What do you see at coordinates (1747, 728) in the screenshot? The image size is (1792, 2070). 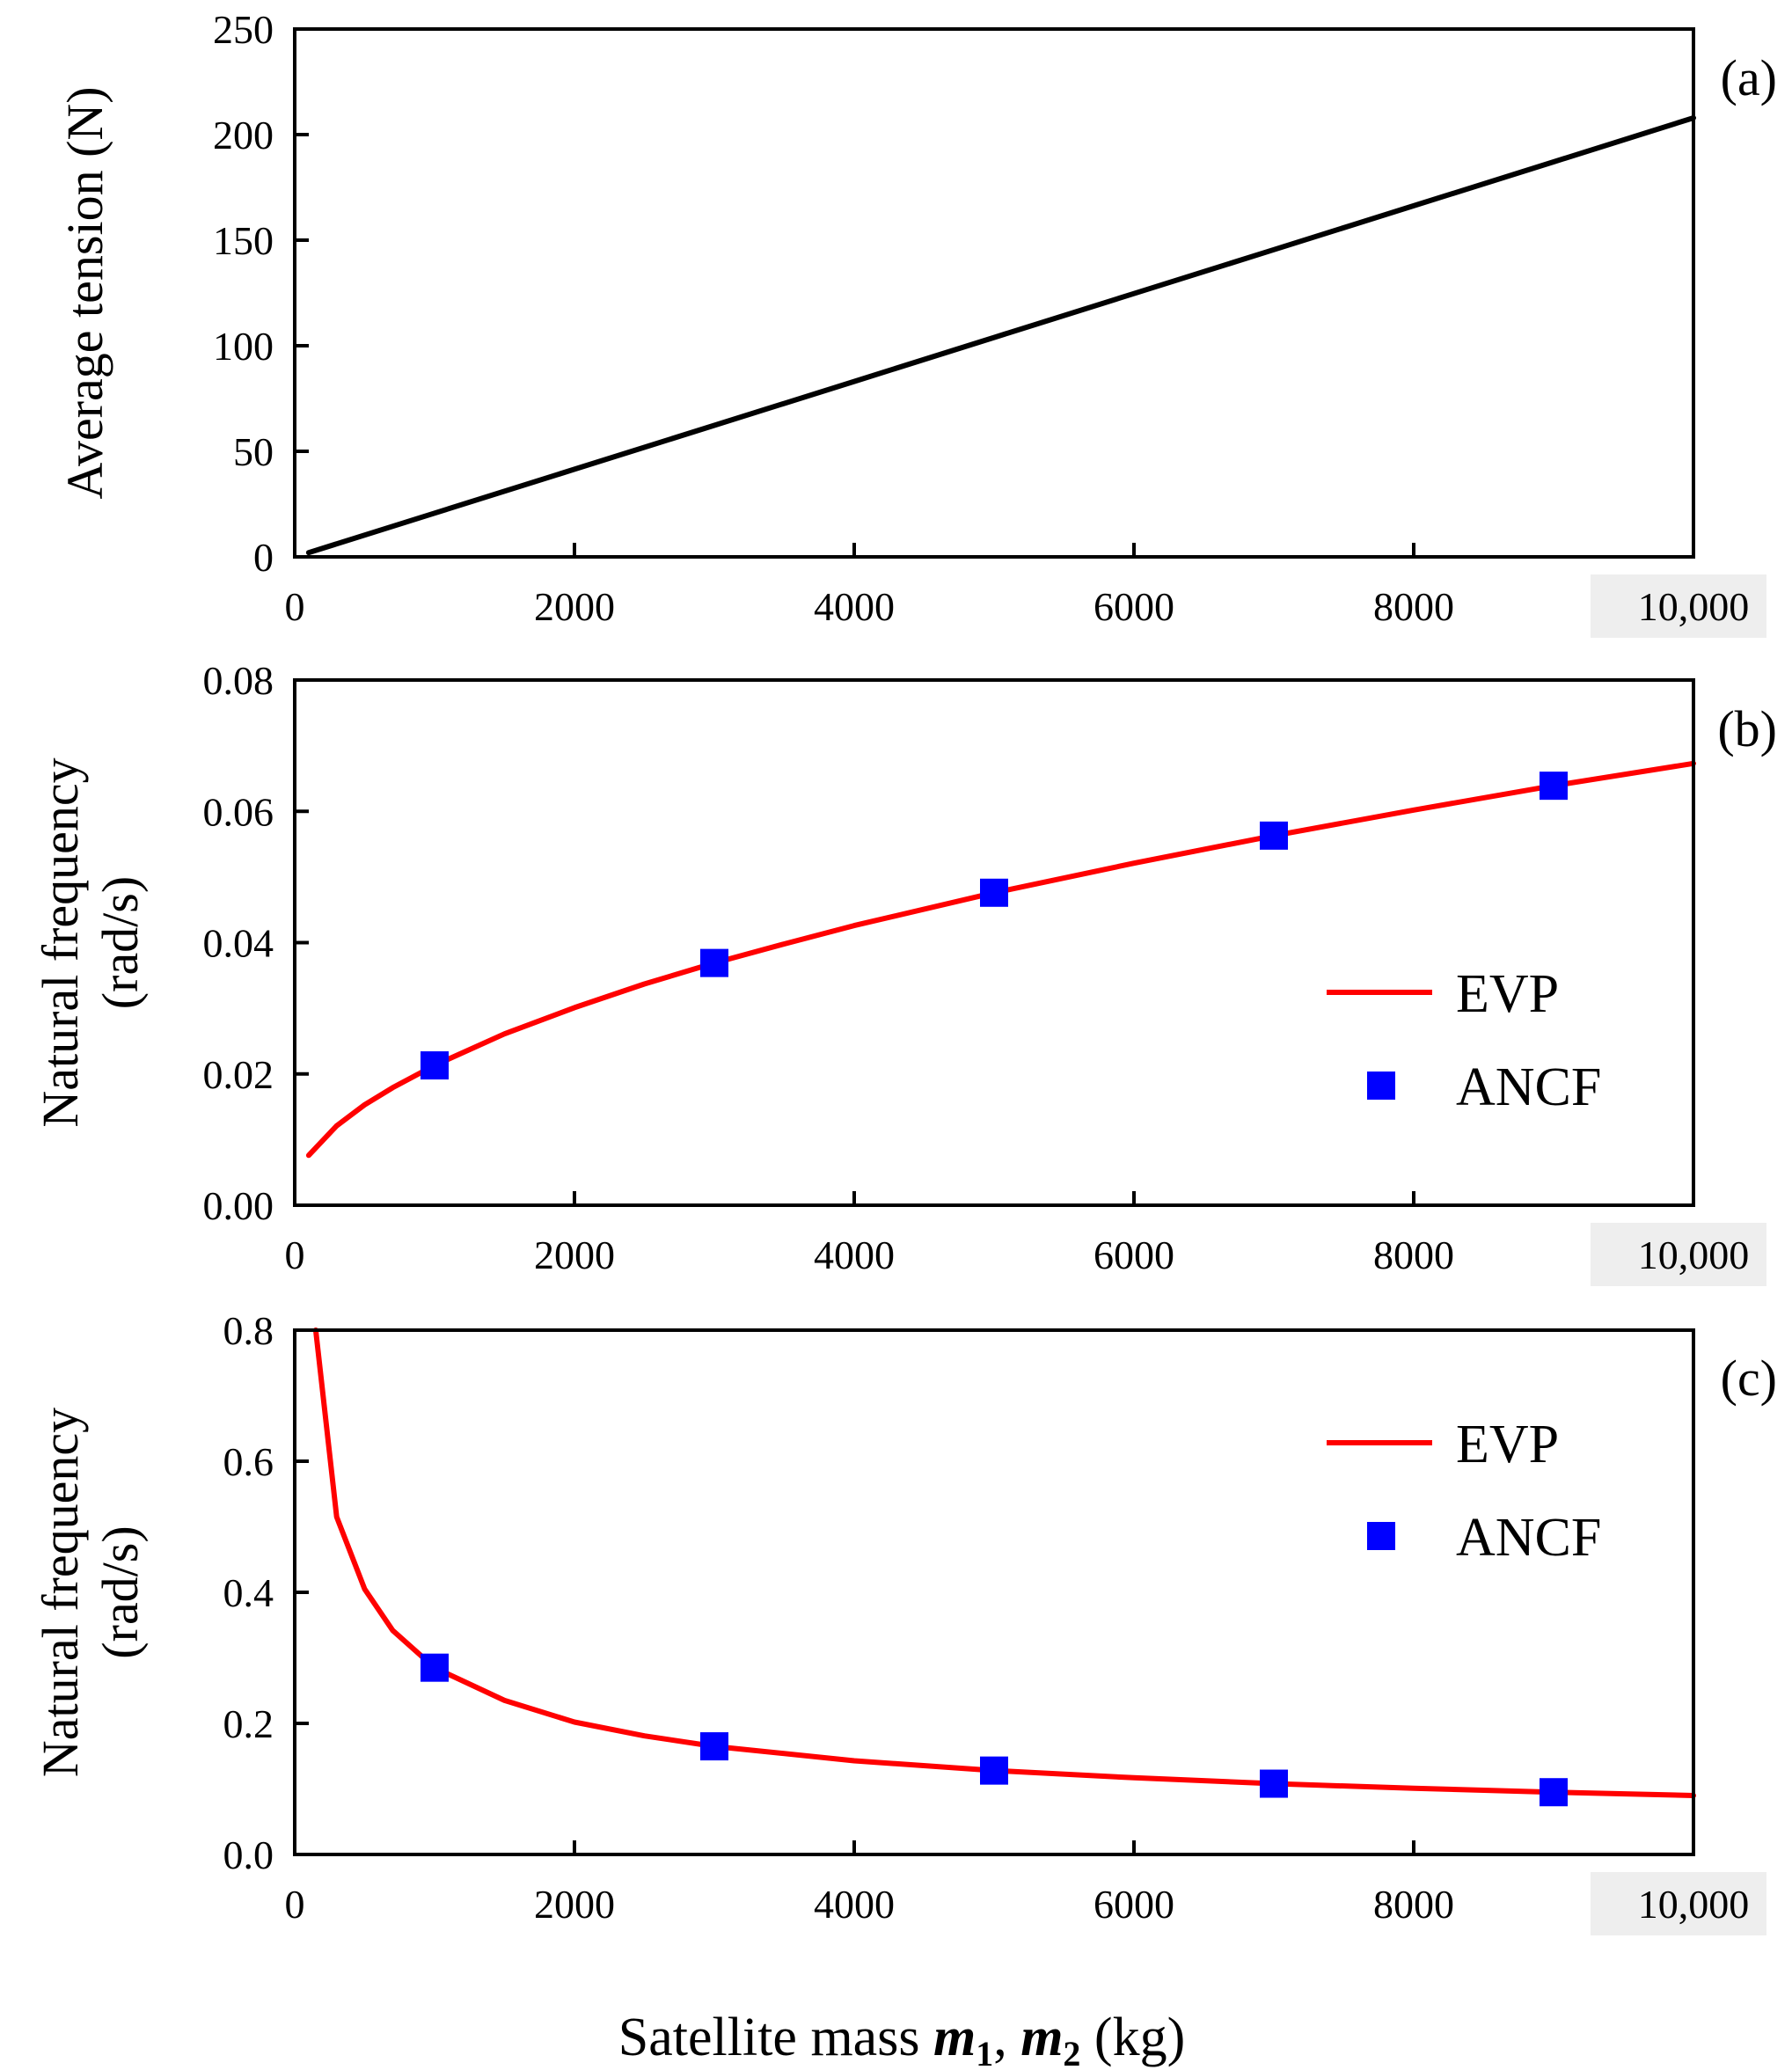 I see `panel-label: (b)` at bounding box center [1747, 728].